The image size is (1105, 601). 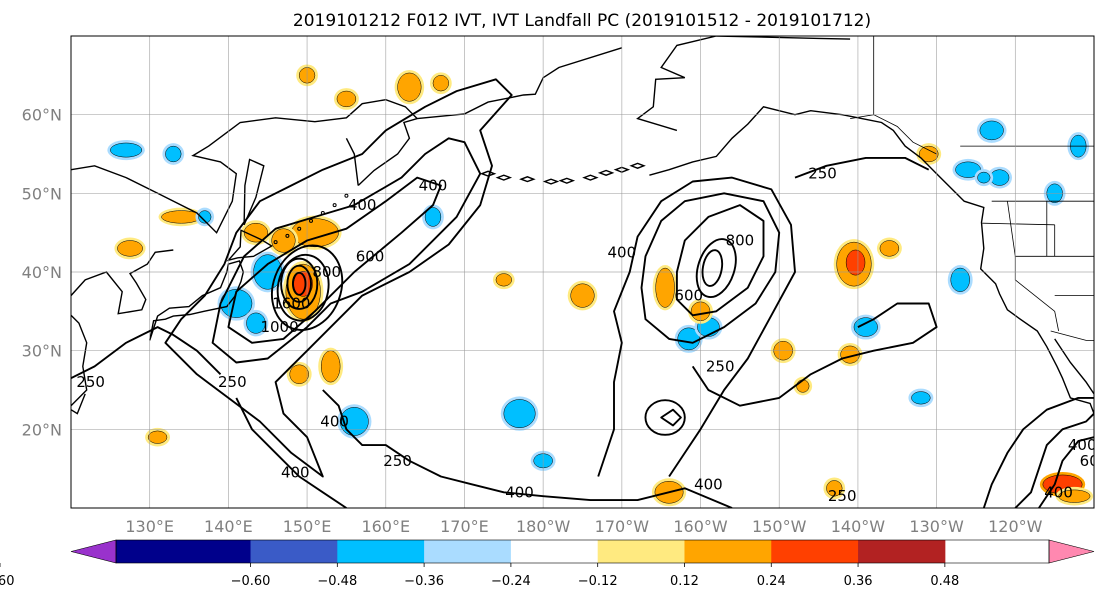 I want to click on alaska-west-coastline, so click(x=743, y=84).